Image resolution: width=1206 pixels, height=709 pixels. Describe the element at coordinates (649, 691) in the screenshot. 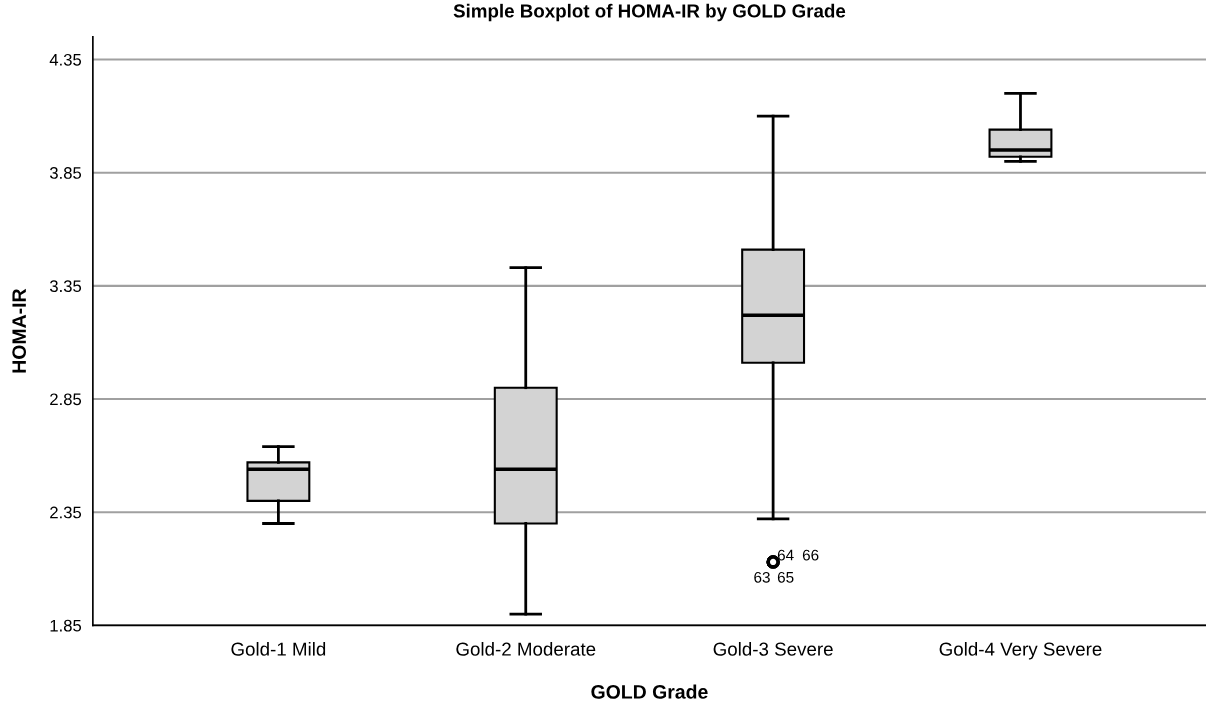

I see `x-axis-title: GOLD Grade` at that location.